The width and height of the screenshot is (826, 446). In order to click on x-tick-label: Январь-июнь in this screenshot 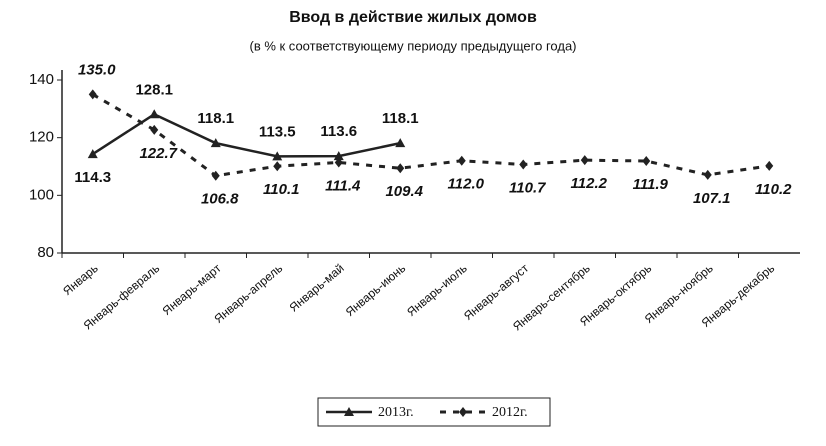, I will do `click(375, 290)`.